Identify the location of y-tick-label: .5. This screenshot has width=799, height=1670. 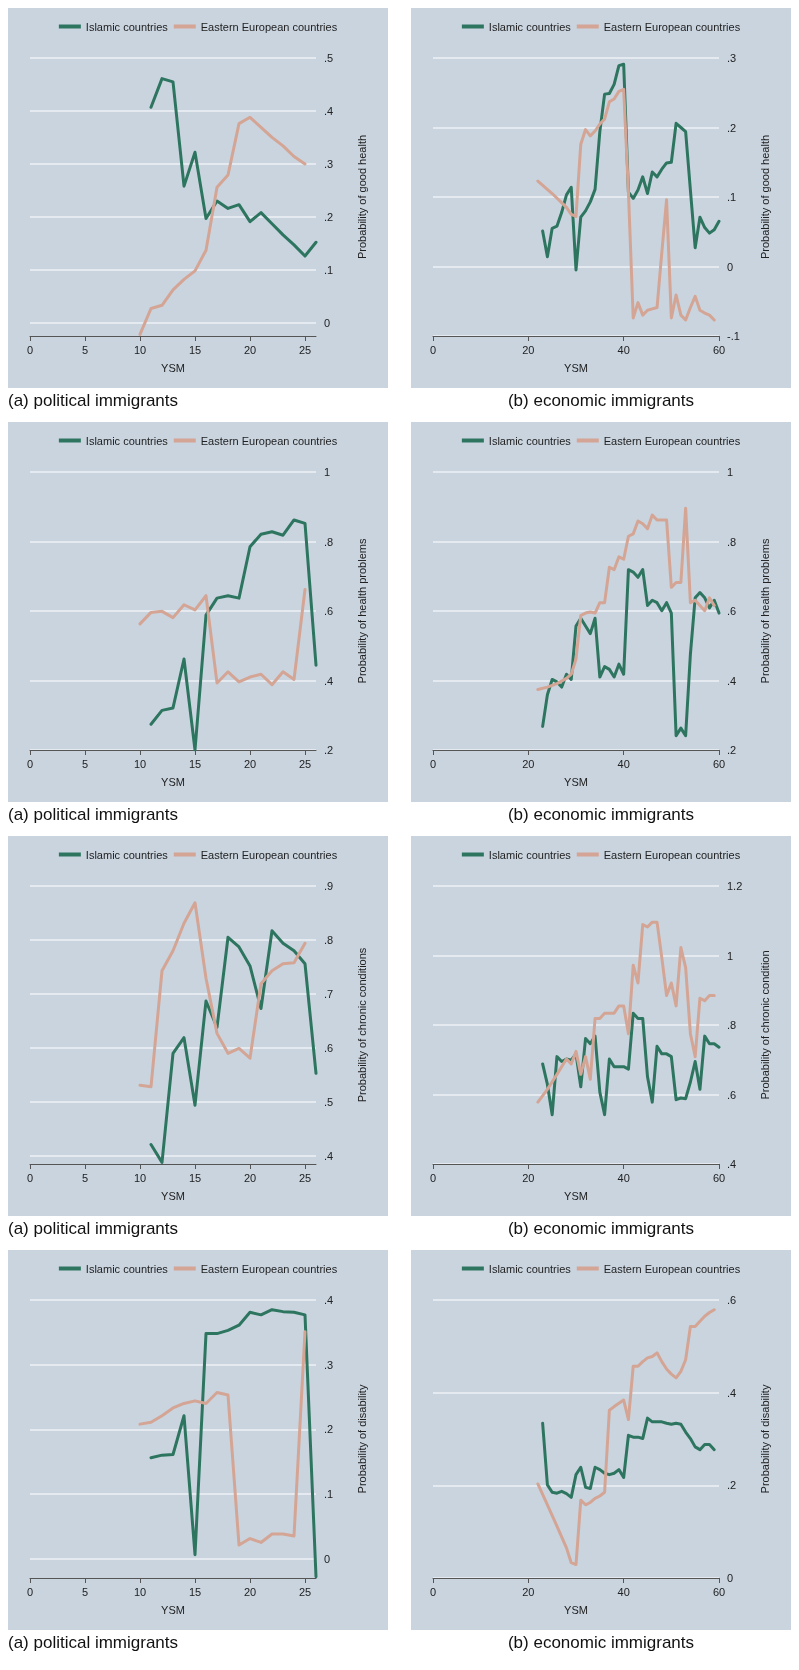
(329, 58).